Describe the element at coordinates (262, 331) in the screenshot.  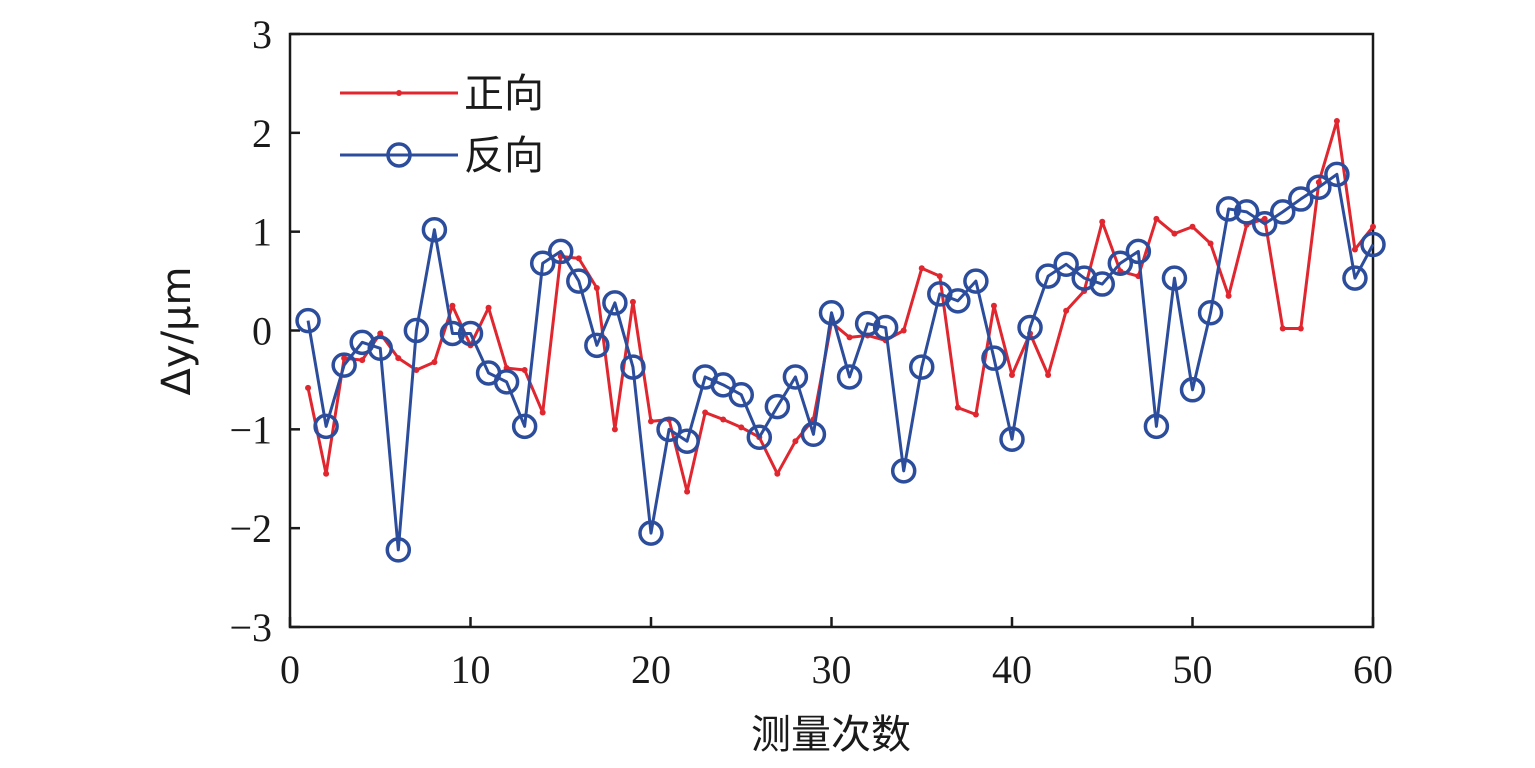
I see `y-tick-label: 0` at that location.